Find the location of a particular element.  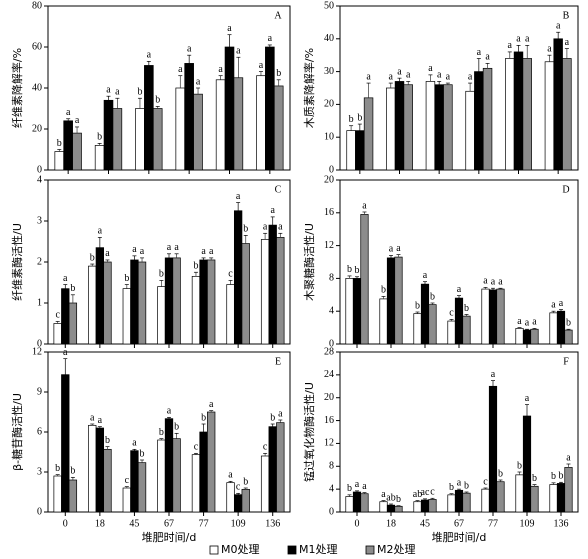

x-tick-label: 18 is located at coordinates (391, 523).